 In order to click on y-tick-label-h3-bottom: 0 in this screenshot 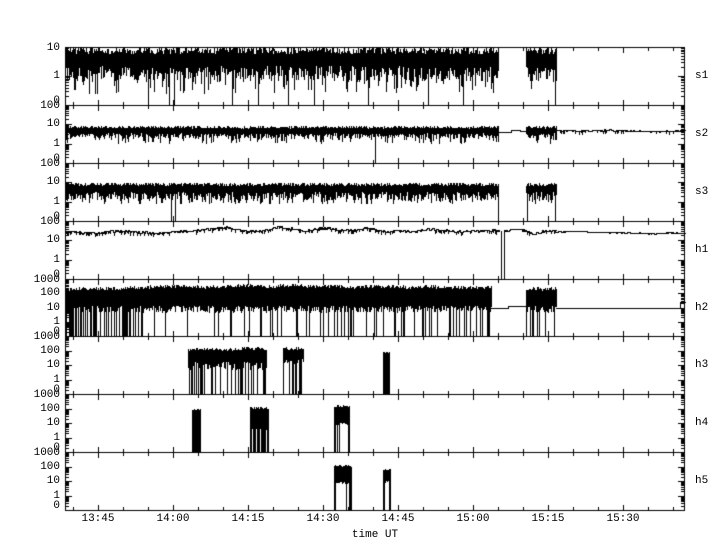, I will do `click(56, 390)`.